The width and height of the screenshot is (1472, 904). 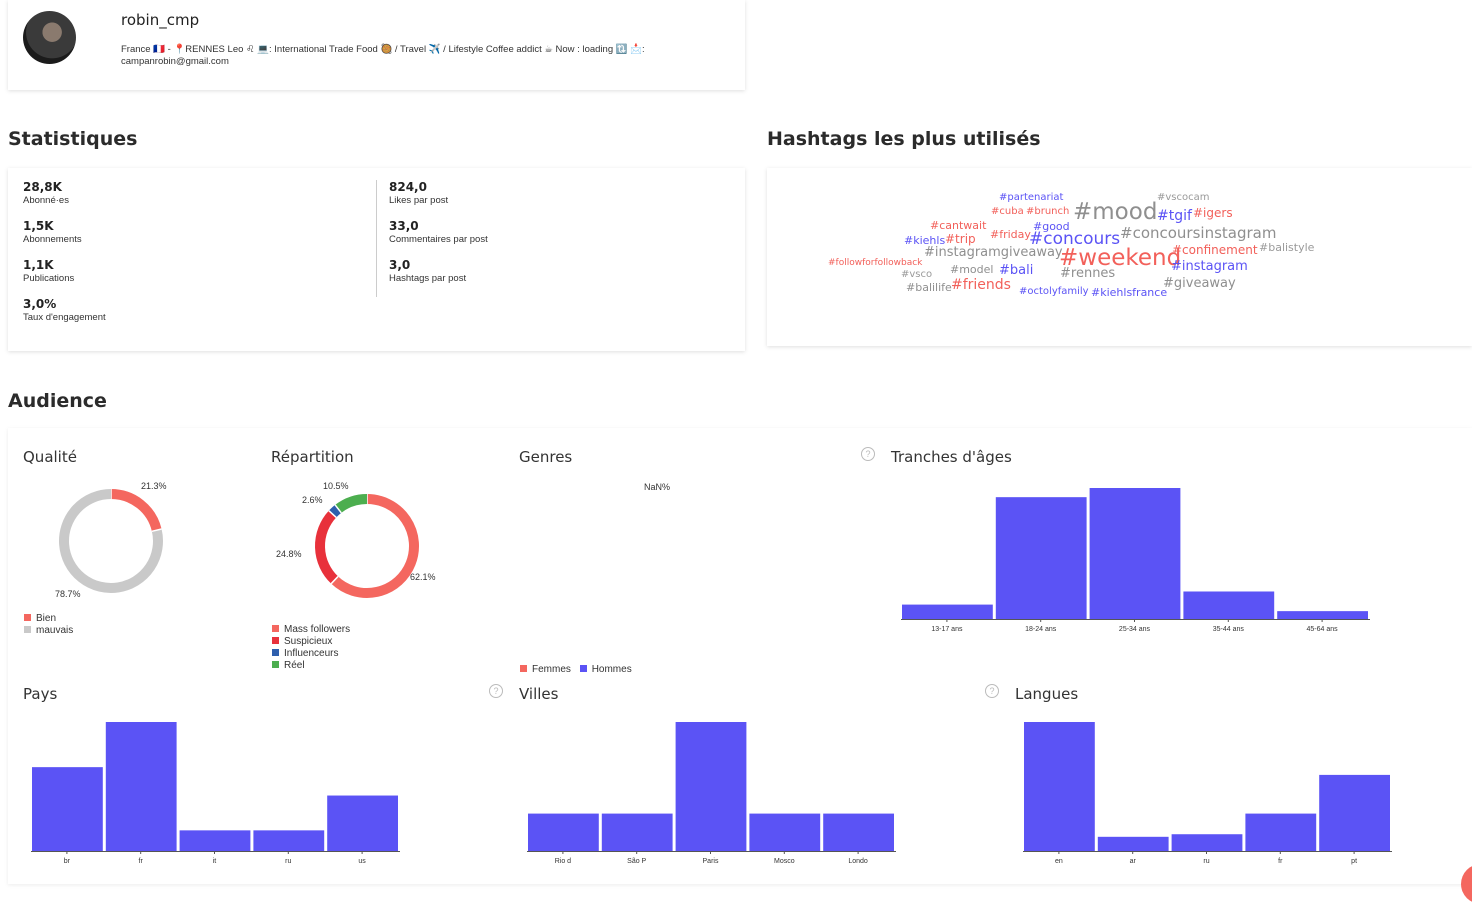 I want to click on x-tick-label: it, so click(x=215, y=861).